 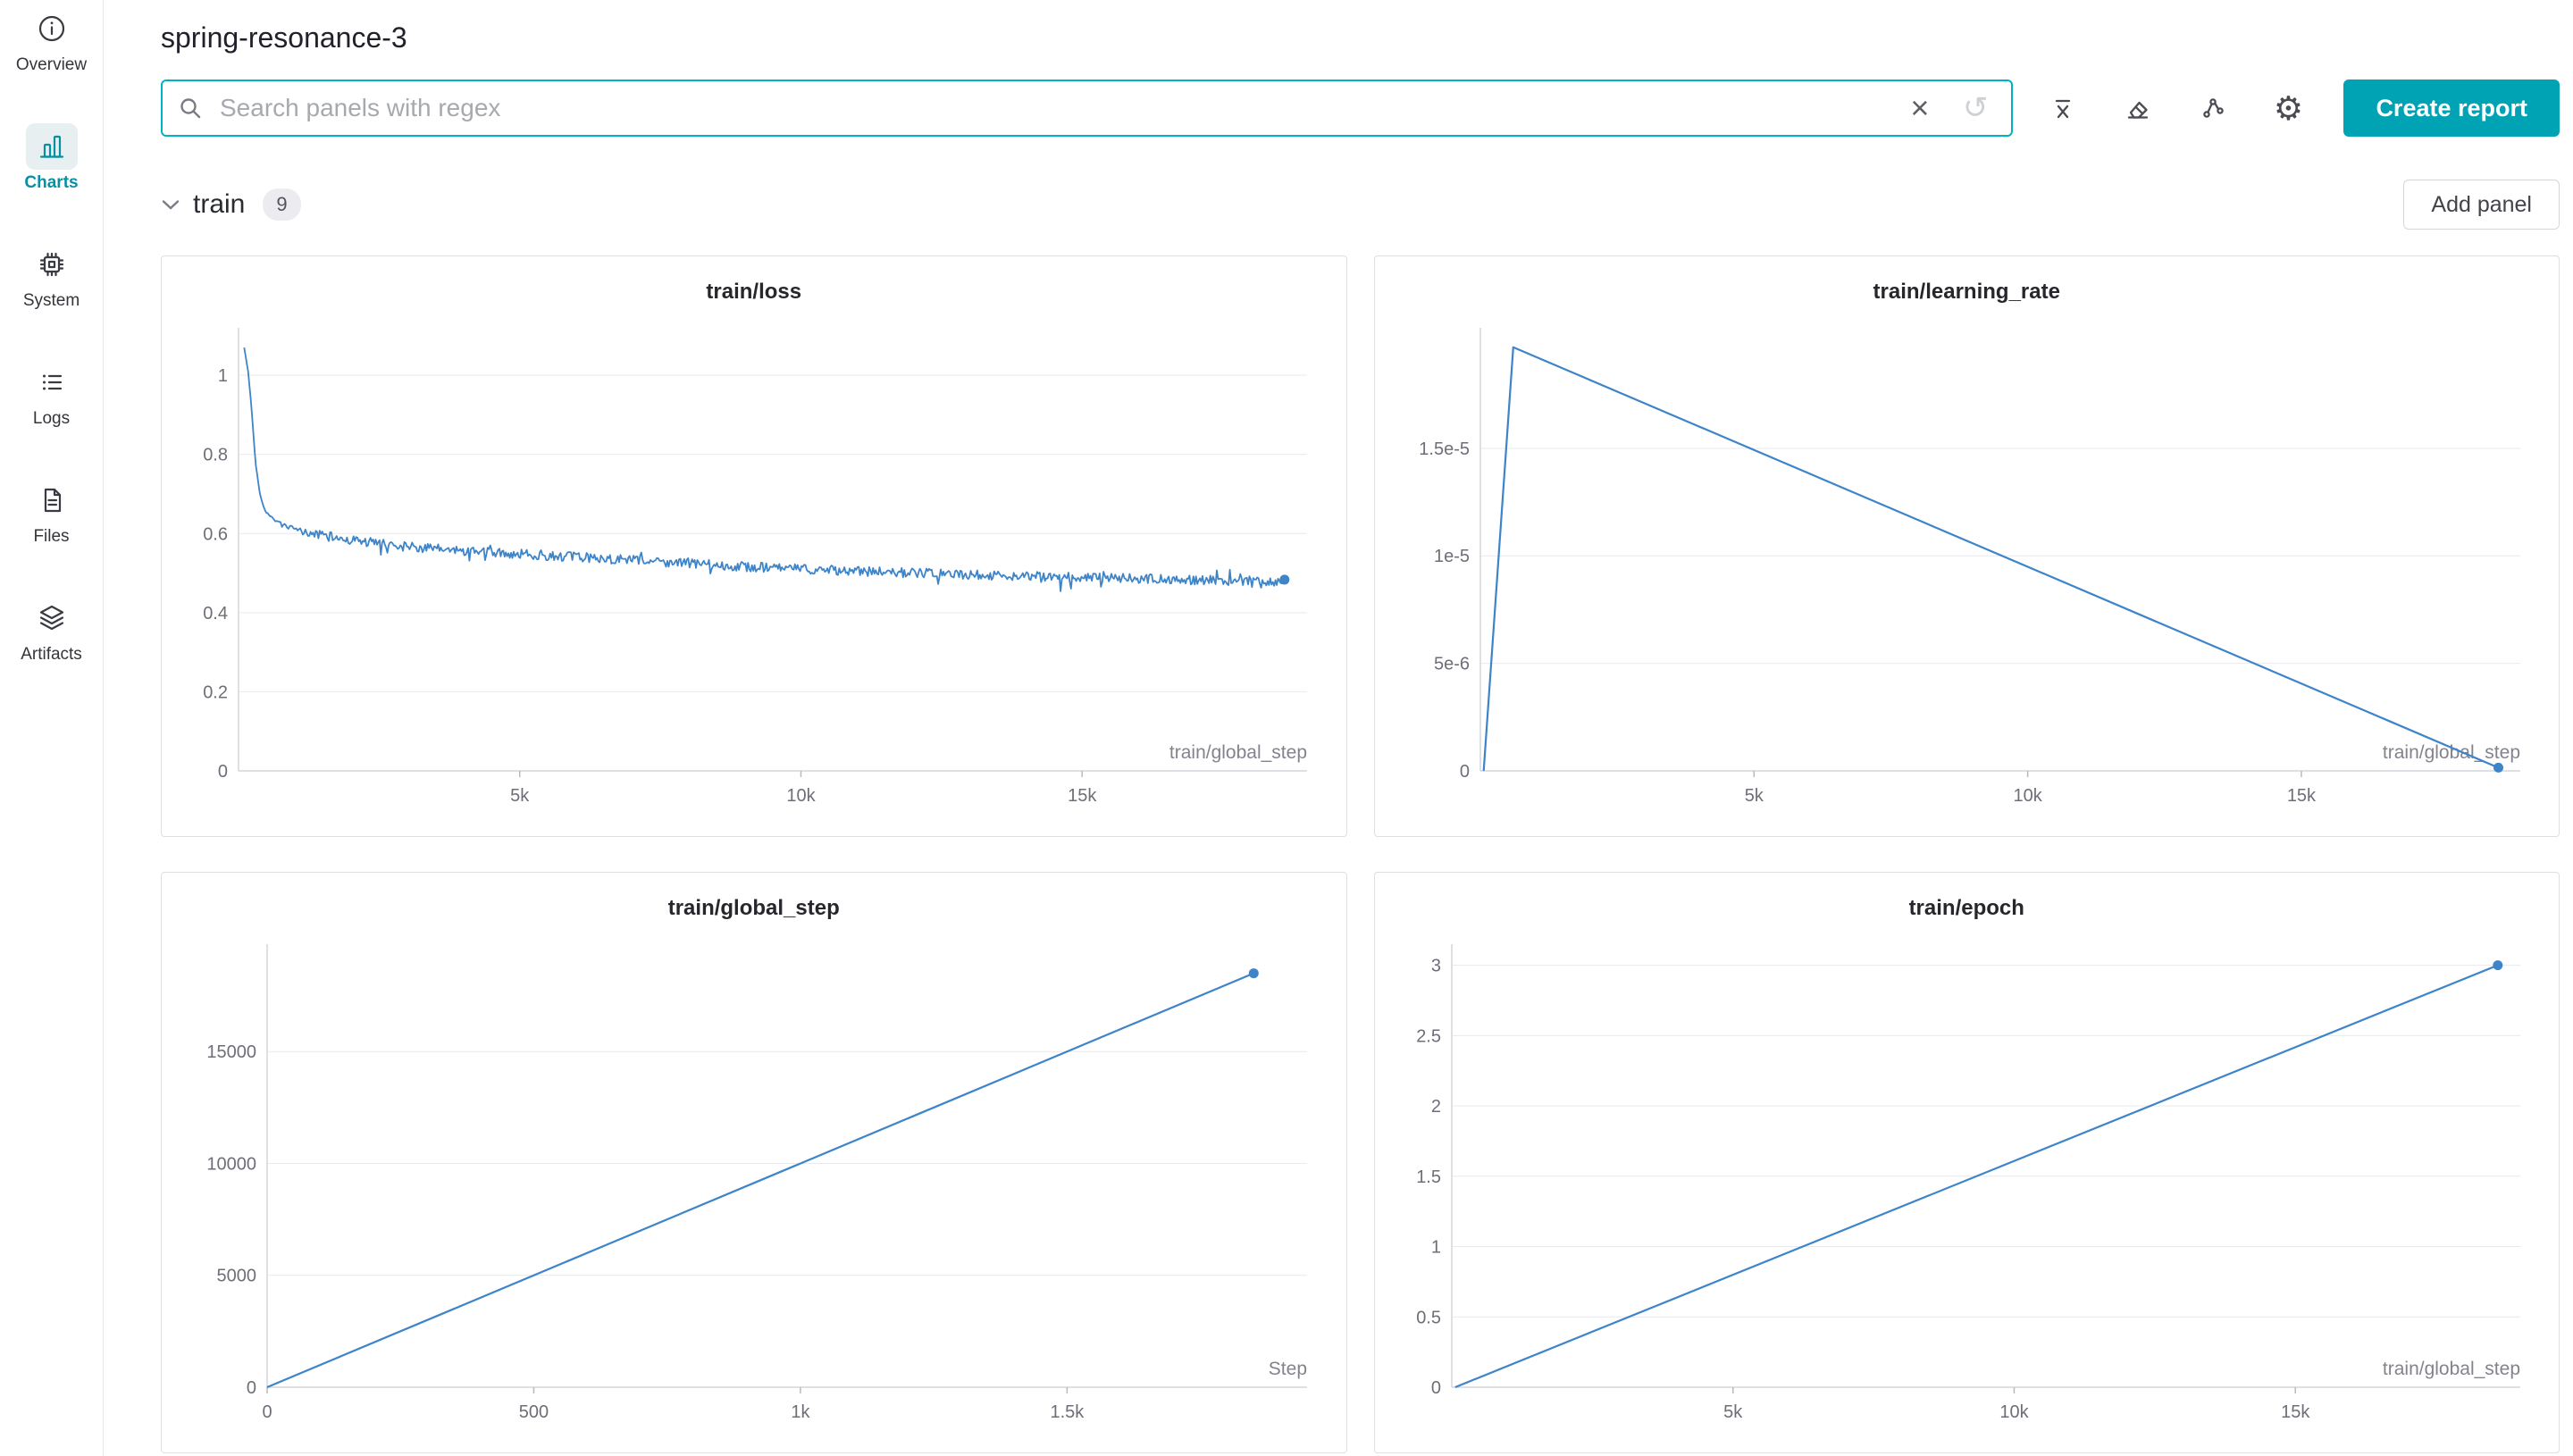 I want to click on section-title: train, so click(x=219, y=204).